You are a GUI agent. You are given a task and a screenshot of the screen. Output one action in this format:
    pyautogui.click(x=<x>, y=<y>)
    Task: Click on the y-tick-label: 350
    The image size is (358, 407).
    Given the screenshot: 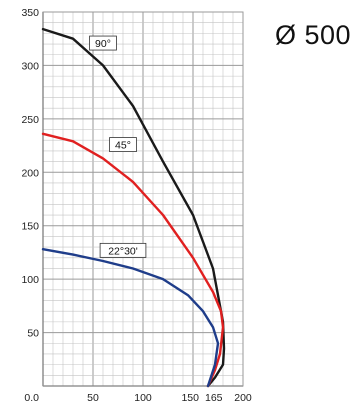 What is the action you would take?
    pyautogui.click(x=30, y=13)
    